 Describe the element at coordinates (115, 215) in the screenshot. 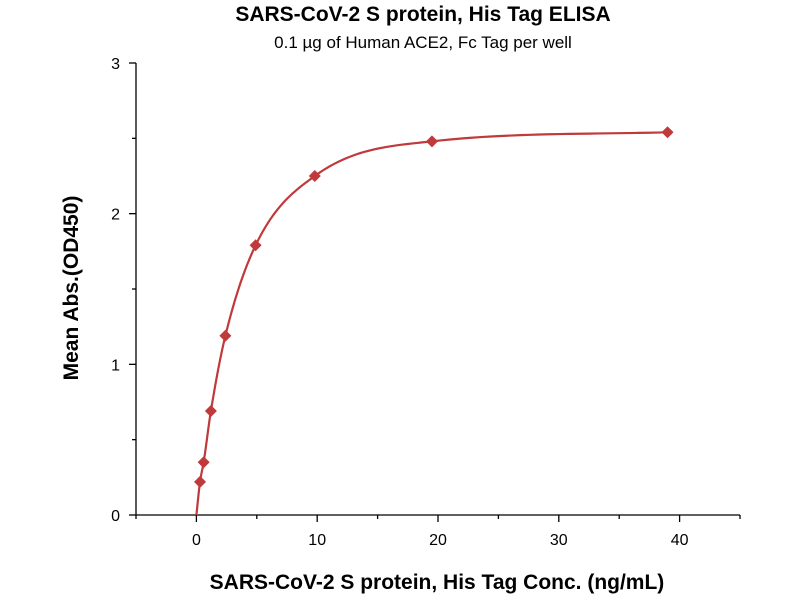

I see `y-tick-label-2: 2` at that location.